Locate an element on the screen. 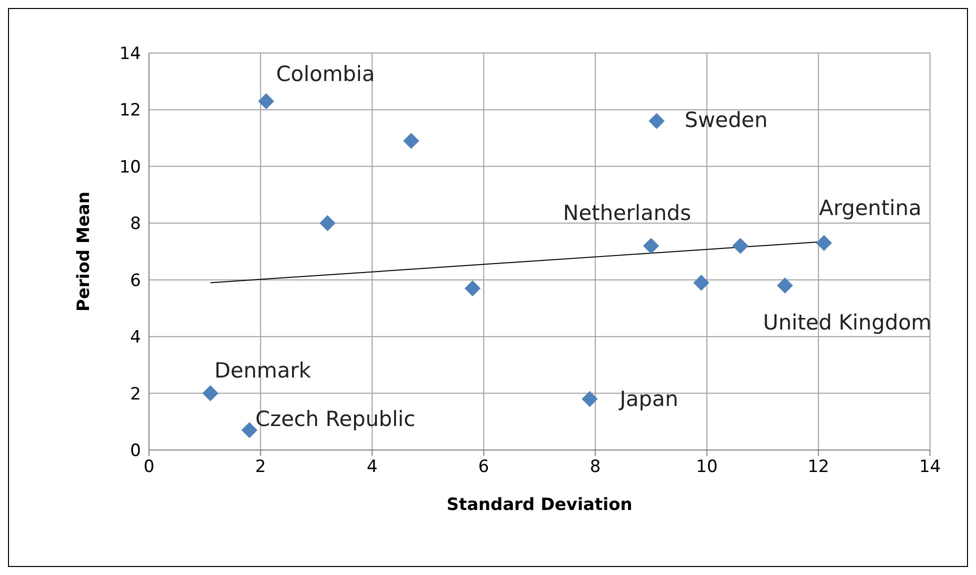 This screenshot has width=976, height=575. y-tick-label: 10 is located at coordinates (130, 167).